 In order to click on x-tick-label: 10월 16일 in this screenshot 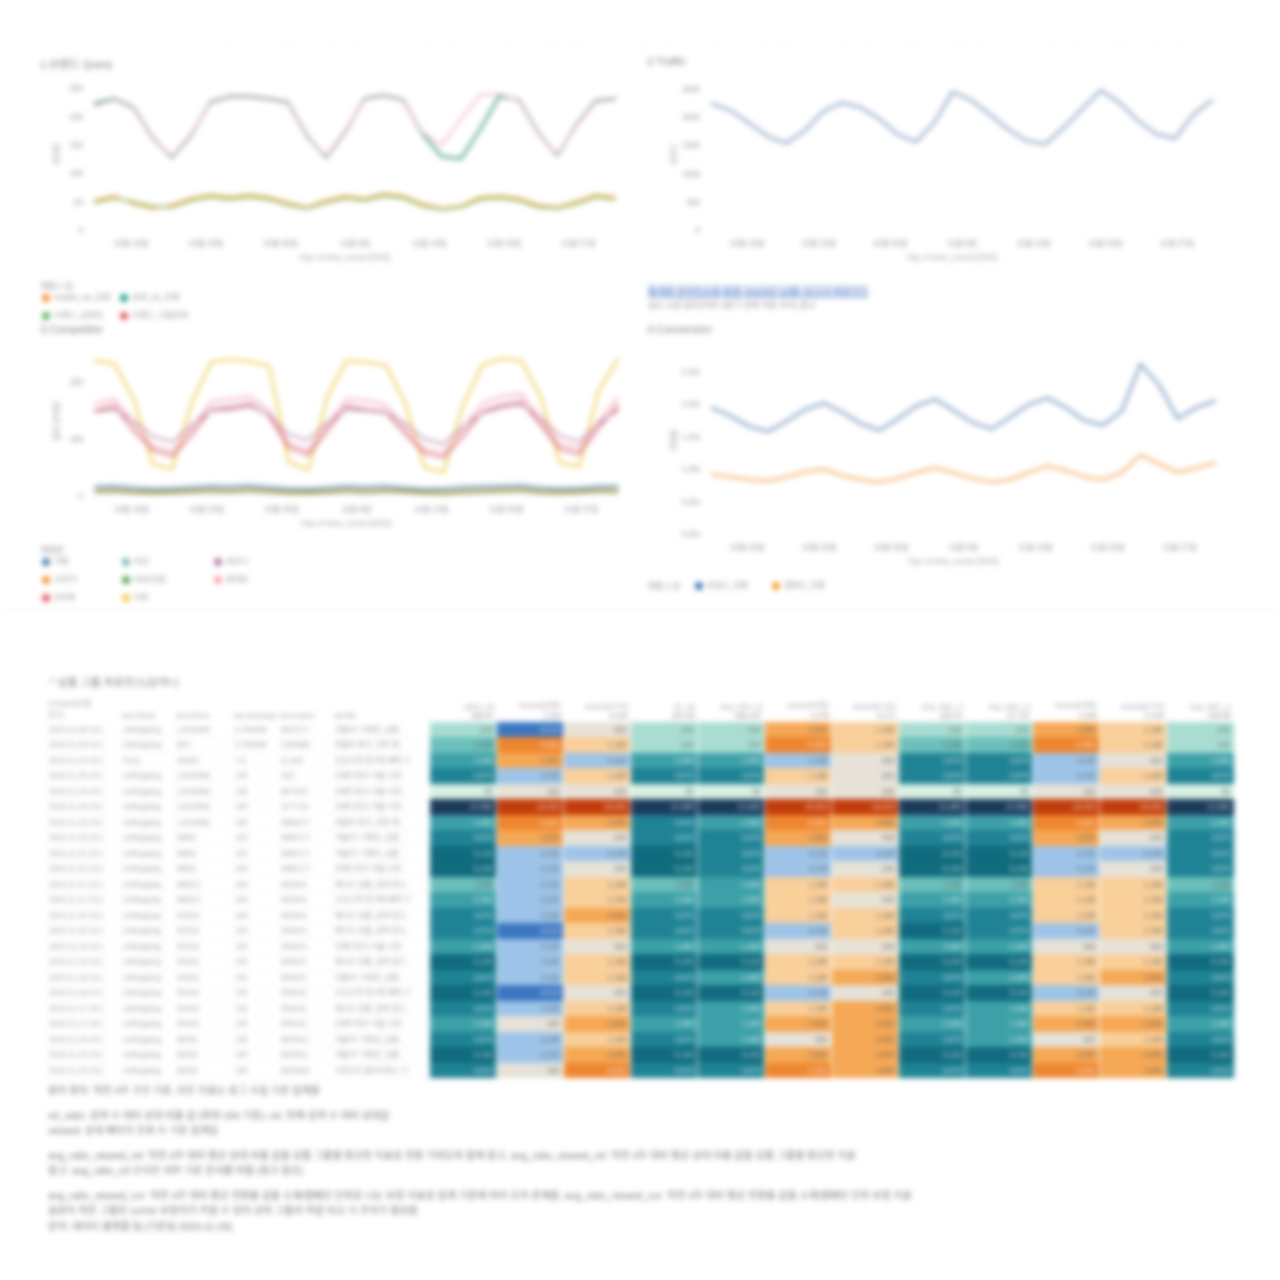, I will do `click(747, 243)`.